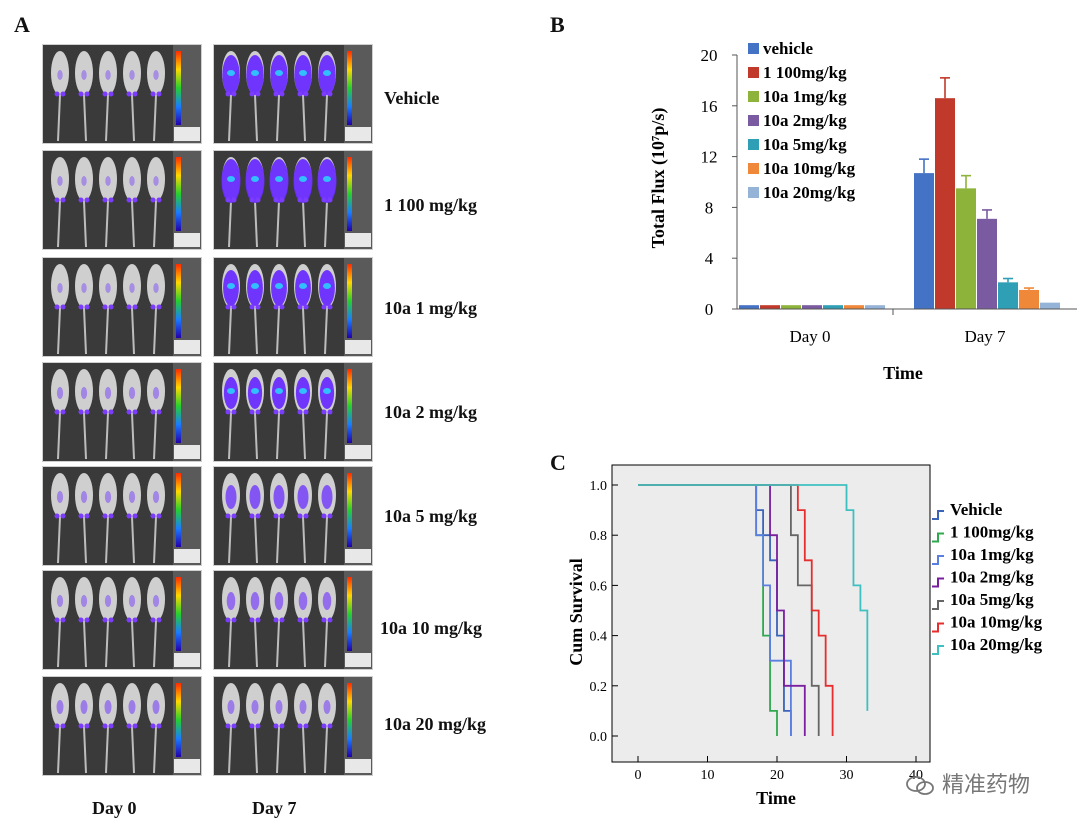 The height and width of the screenshot is (829, 1080). I want to click on wechat-icon, so click(920, 786).